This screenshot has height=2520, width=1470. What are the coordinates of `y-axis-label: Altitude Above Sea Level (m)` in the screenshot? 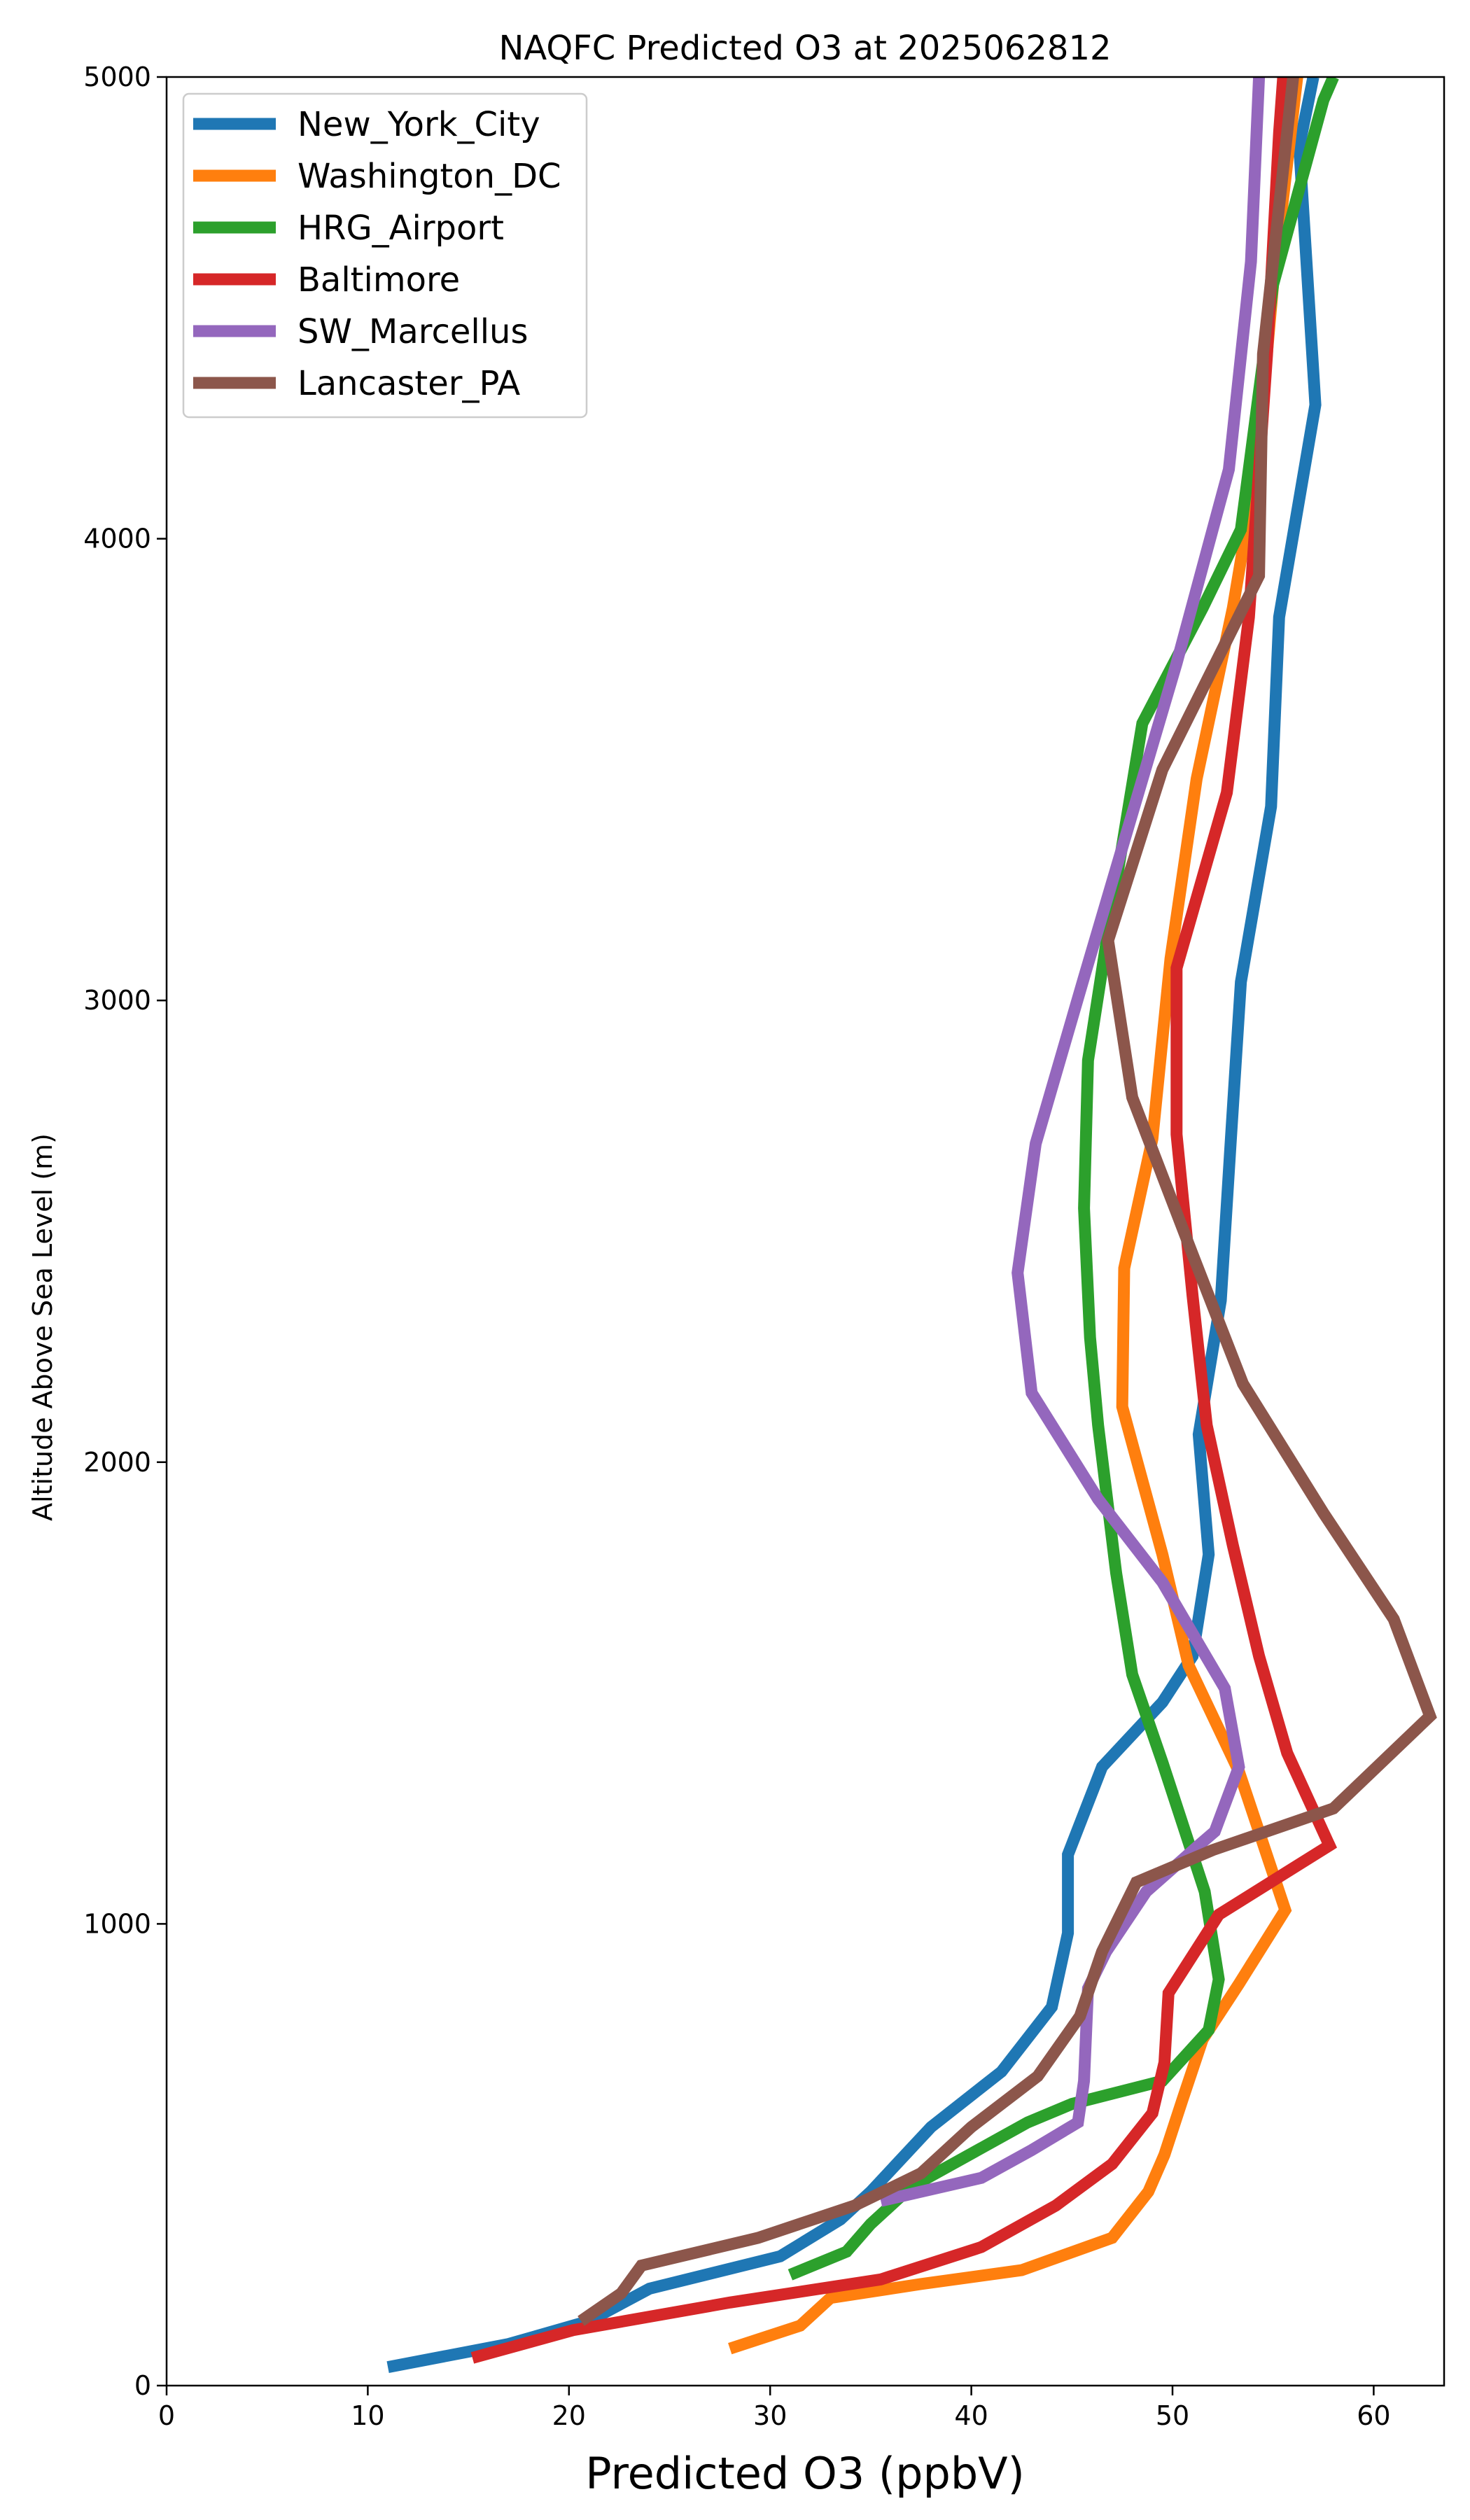 It's located at (42, 1327).